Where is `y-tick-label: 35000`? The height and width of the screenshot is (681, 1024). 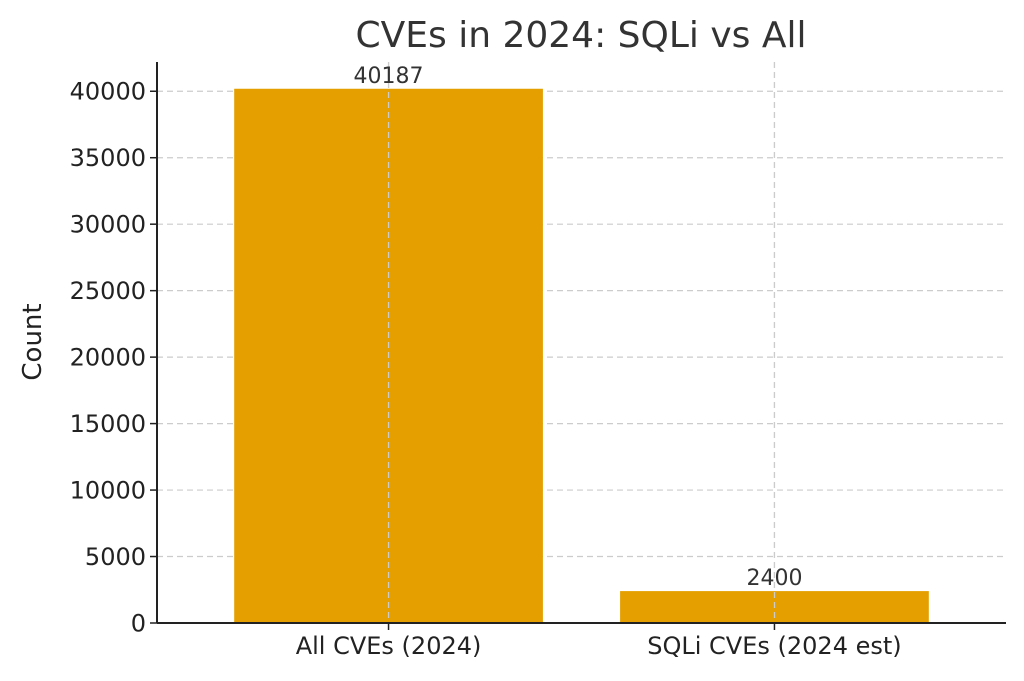
y-tick-label: 35000 is located at coordinates (108, 158).